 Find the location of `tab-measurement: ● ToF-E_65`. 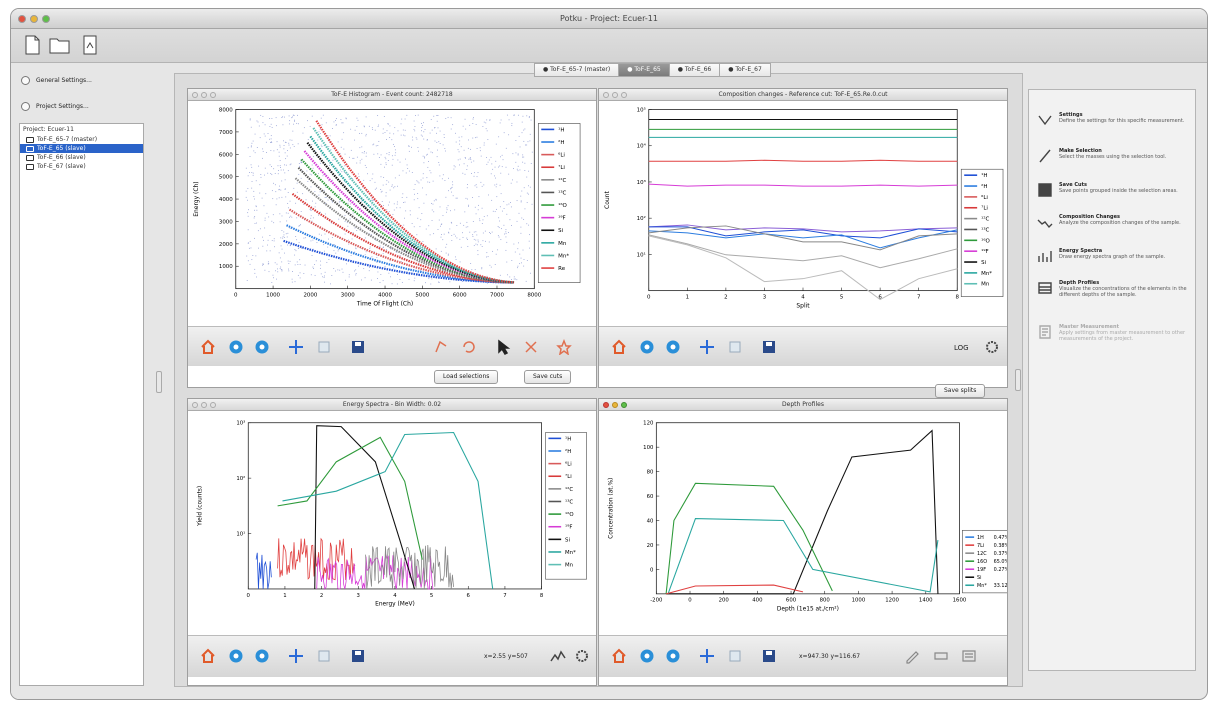

tab-measurement: ● ToF-E_65 is located at coordinates (644, 70).